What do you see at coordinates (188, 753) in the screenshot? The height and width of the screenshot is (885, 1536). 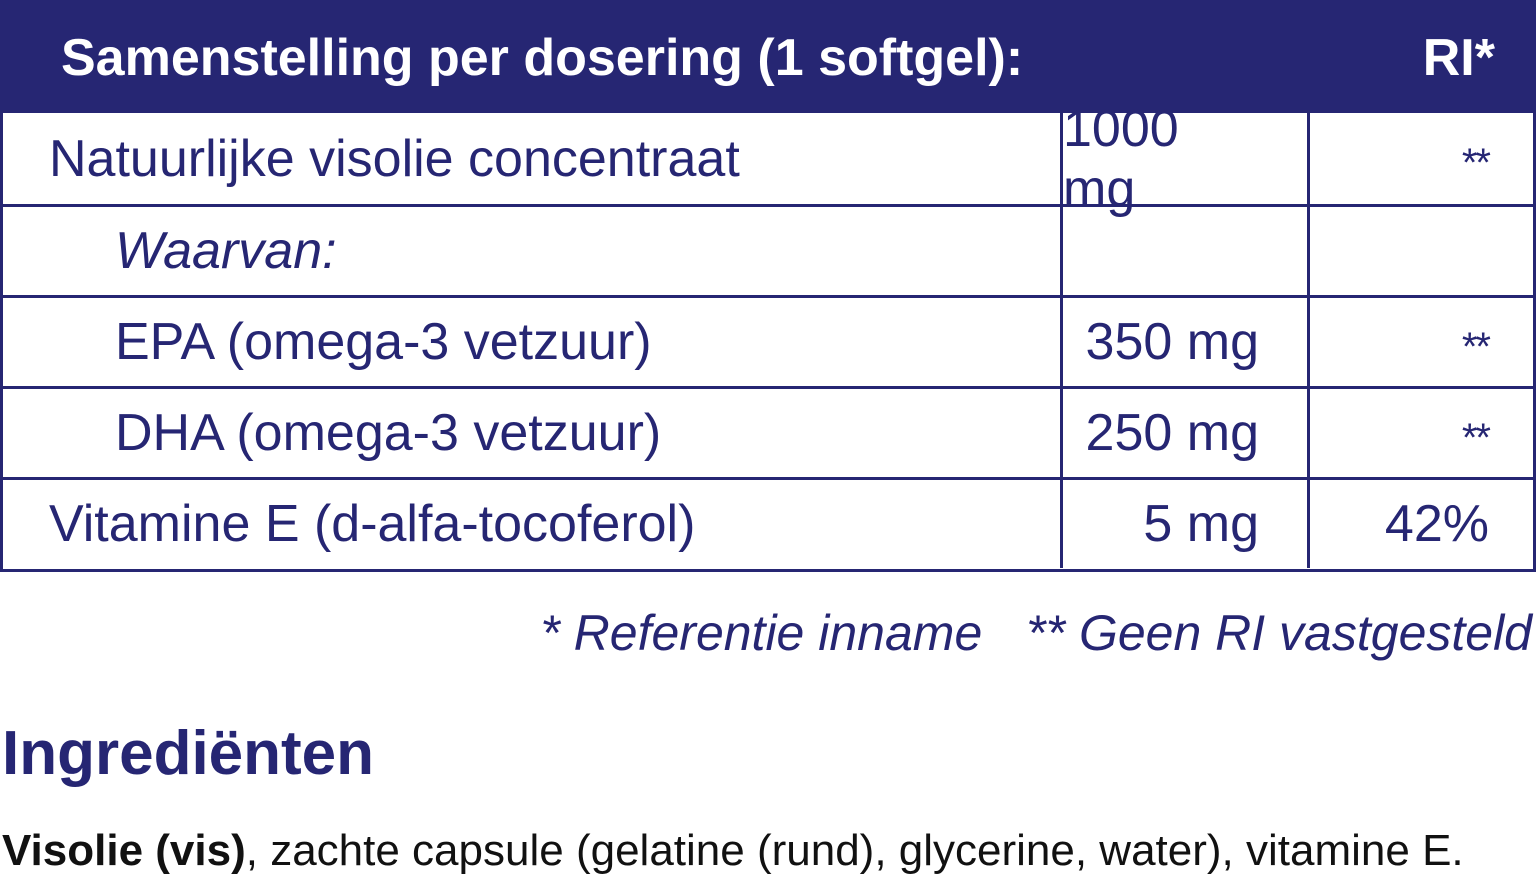 I see `ingredients-title: Ingrediënten` at bounding box center [188, 753].